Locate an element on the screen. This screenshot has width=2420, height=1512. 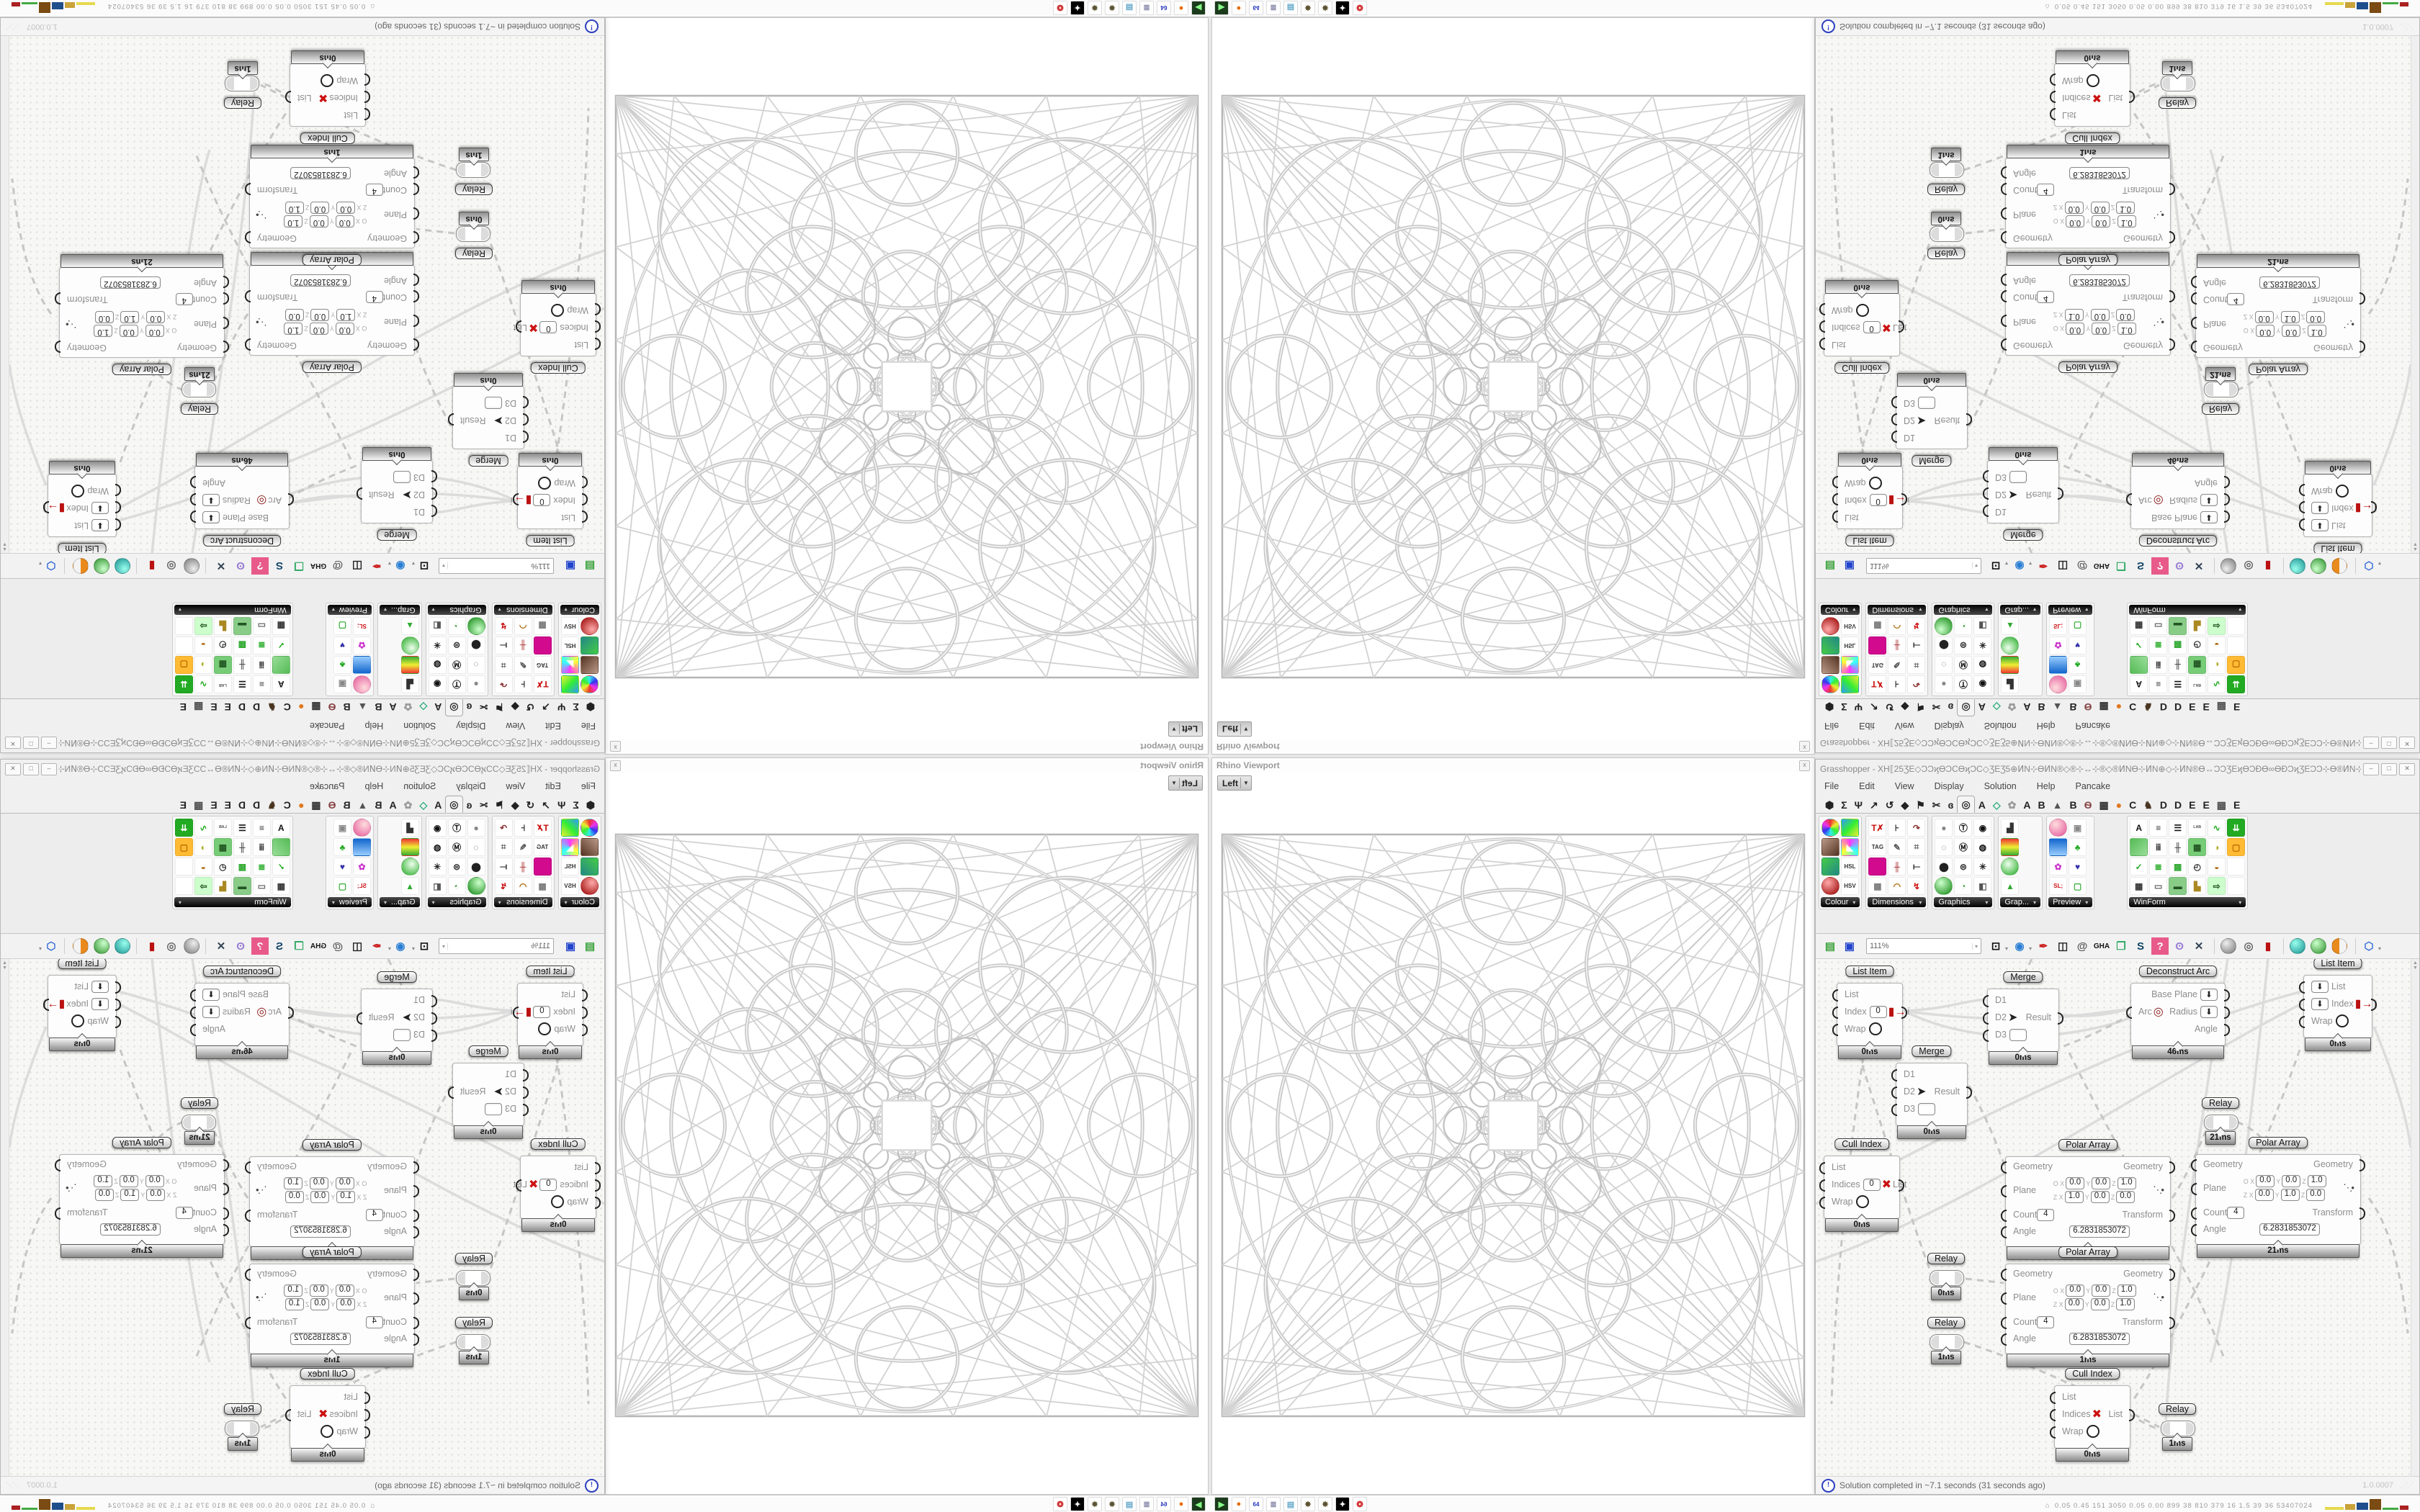
preview-mode-icon: ◉ is located at coordinates (400, 946).